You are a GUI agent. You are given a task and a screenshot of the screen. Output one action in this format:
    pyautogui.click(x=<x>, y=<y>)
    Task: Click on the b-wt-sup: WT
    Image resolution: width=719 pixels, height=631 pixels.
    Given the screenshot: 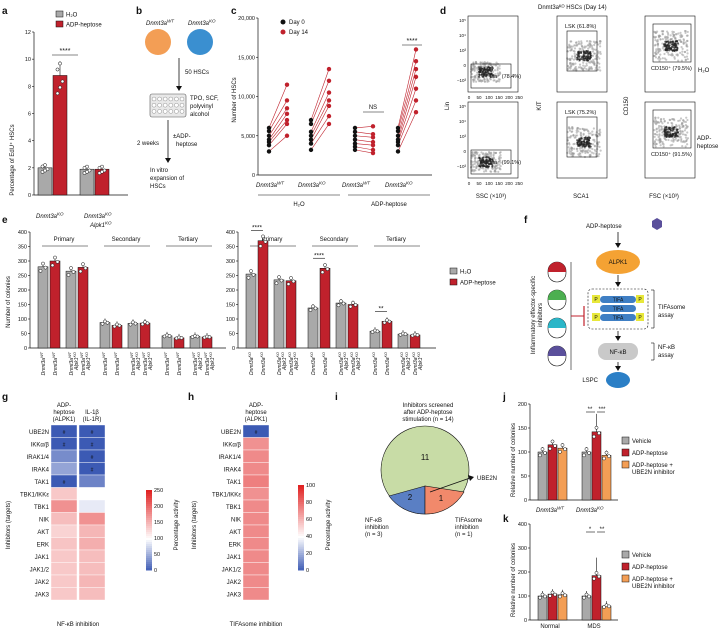 What is the action you would take?
    pyautogui.click(x=171, y=21)
    